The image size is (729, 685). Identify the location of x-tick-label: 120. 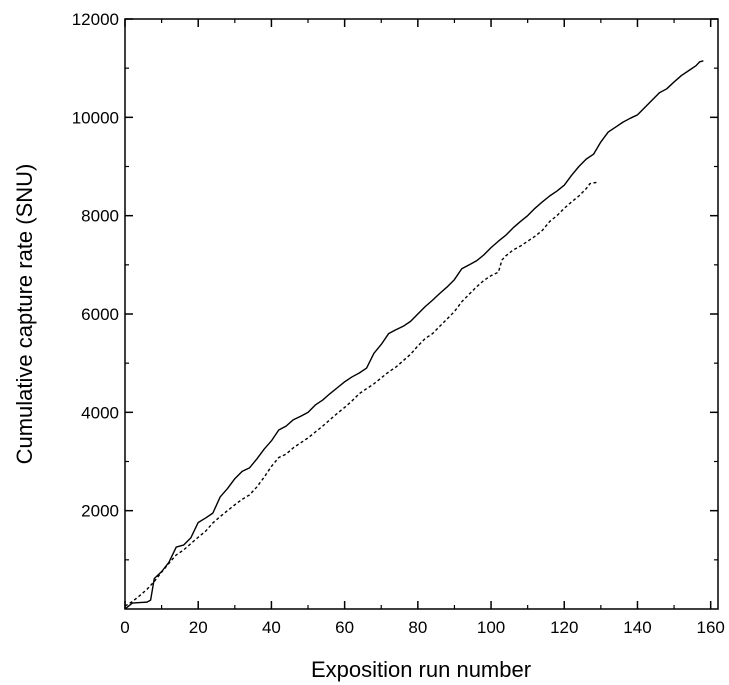
(564, 627).